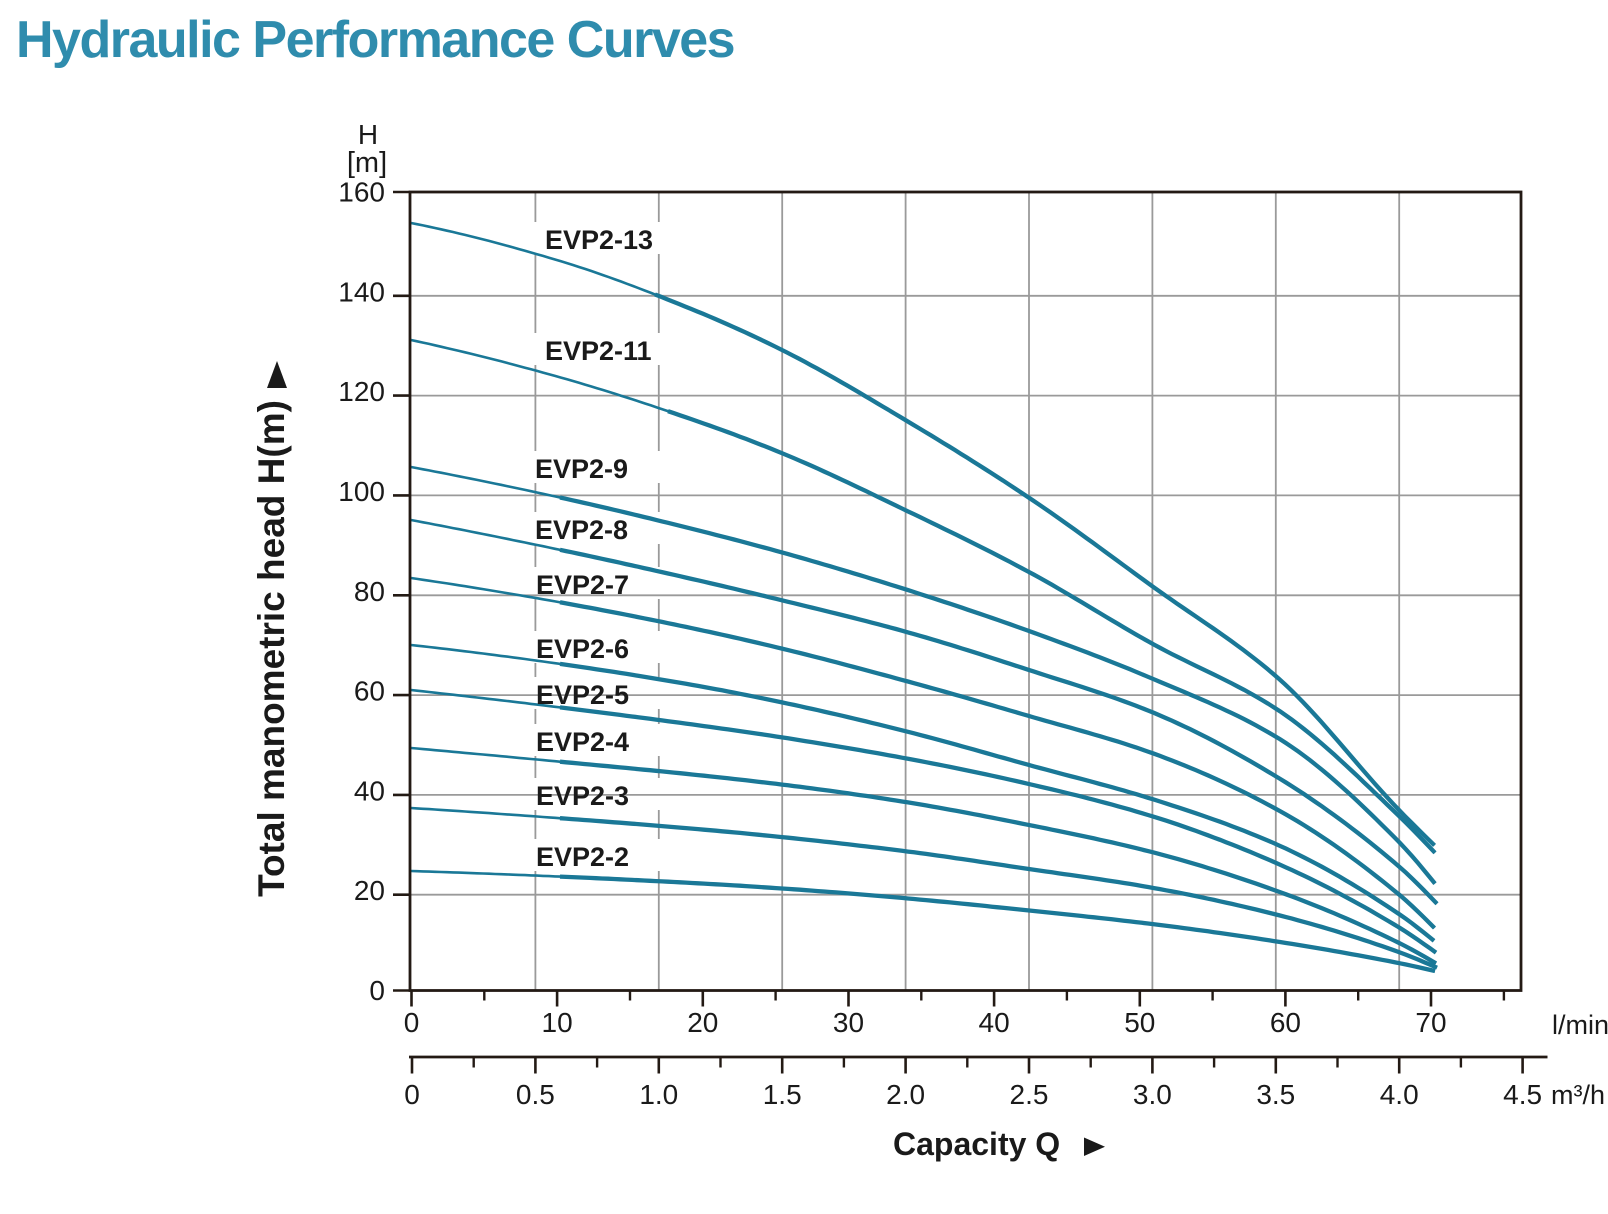 The height and width of the screenshot is (1214, 1608). What do you see at coordinates (1275, 1094) in the screenshot?
I see `svg-text: 3.5` at bounding box center [1275, 1094].